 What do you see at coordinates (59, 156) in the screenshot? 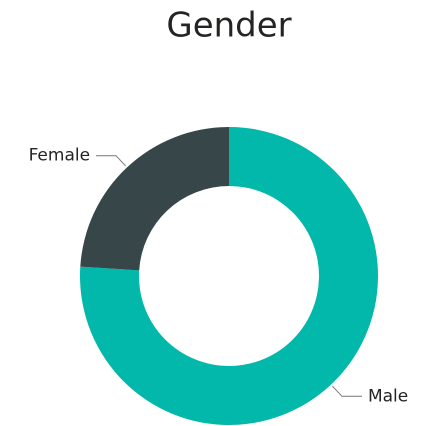
I see `slice-label: Female` at bounding box center [59, 156].